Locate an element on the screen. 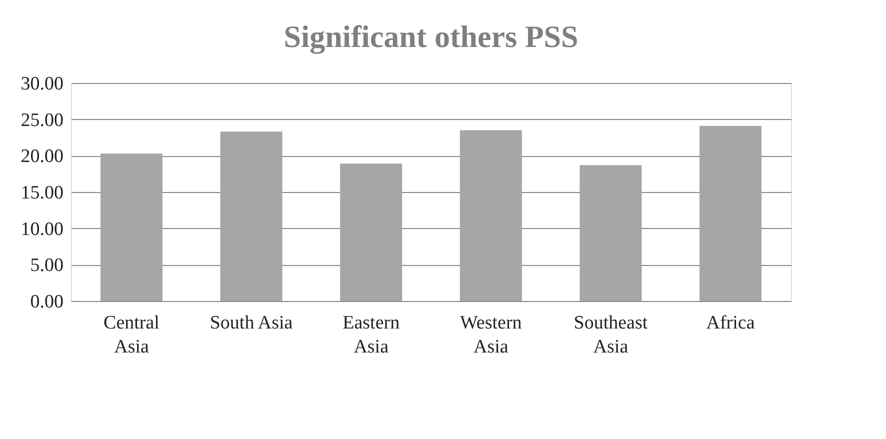 This screenshot has height=439, width=886. x-tick-label: Western Asia is located at coordinates (491, 335).